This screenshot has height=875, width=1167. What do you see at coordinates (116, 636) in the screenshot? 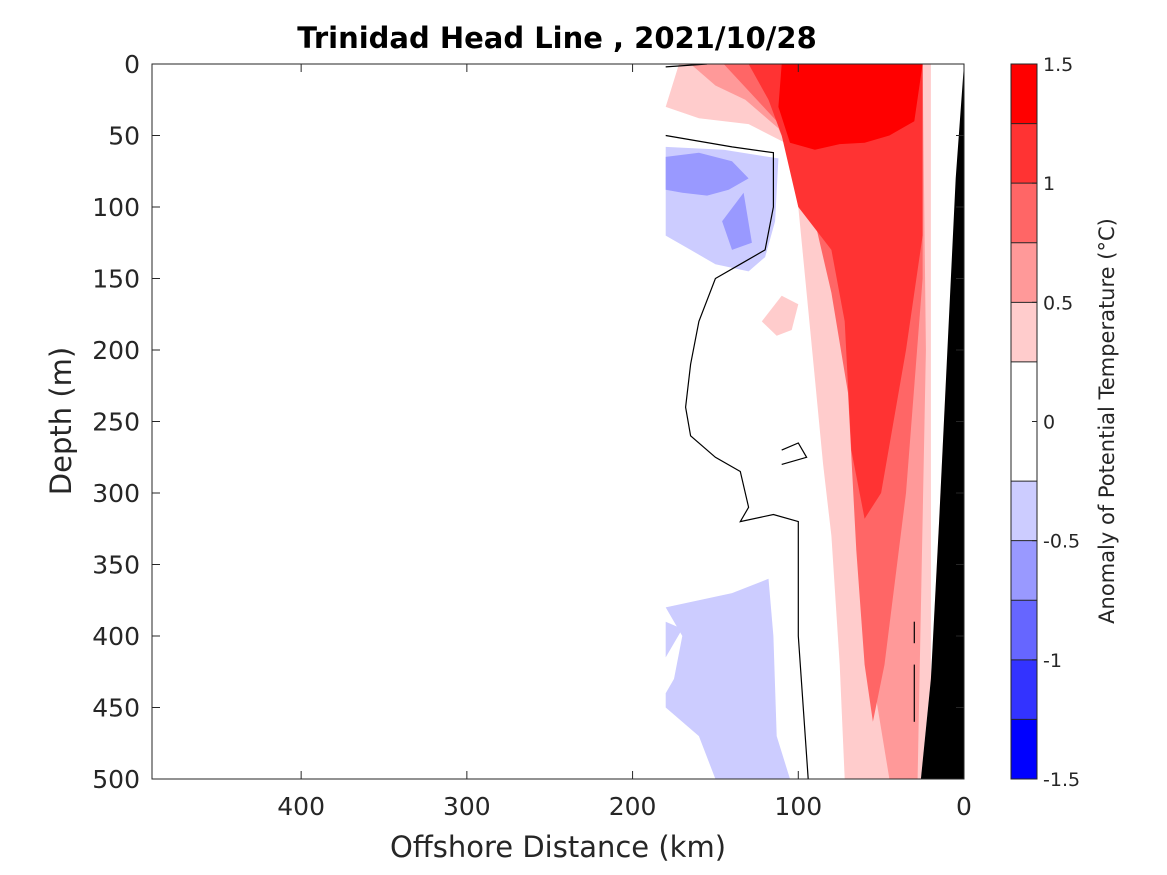
I see `y-tick-label: 400` at bounding box center [116, 636].